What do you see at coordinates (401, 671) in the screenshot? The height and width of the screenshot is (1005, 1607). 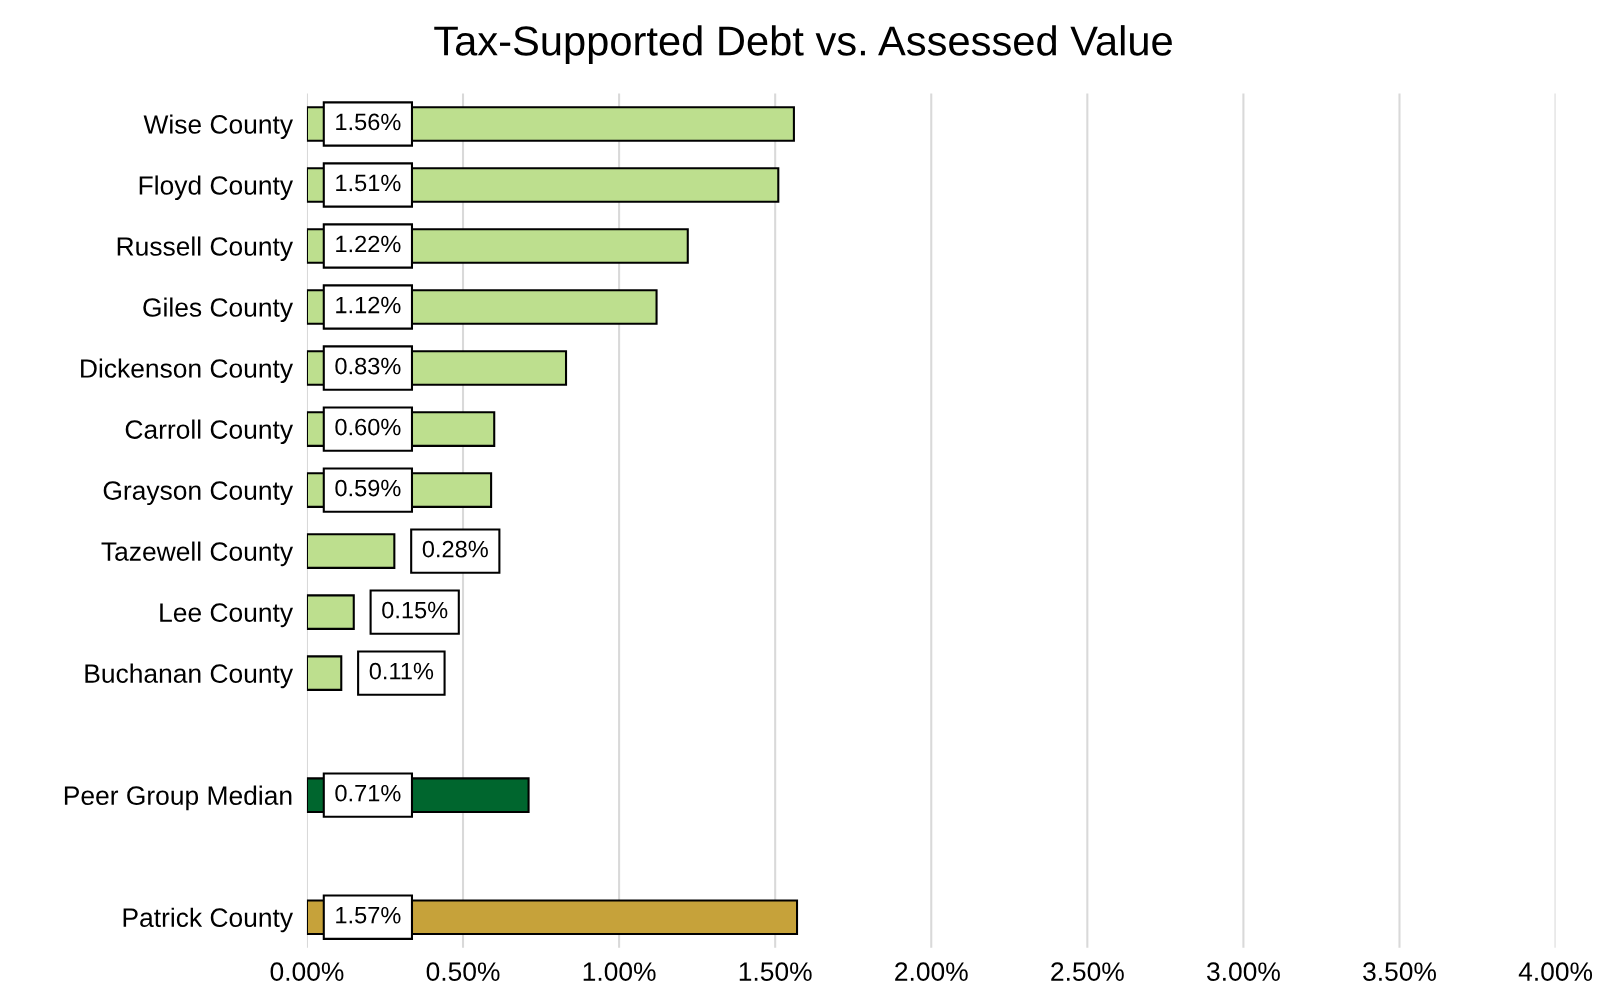 I see `data-label: 0.11%` at bounding box center [401, 671].